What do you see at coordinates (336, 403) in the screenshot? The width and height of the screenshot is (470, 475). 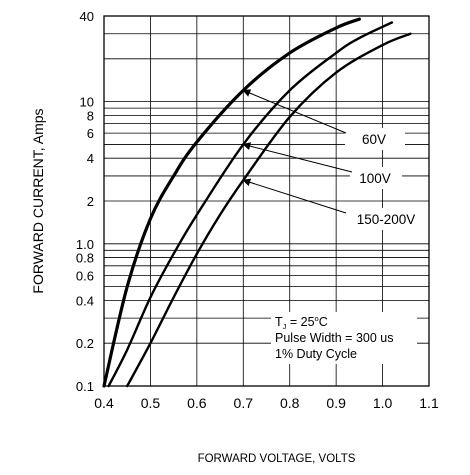 I see `x-tick-label: 0.9` at bounding box center [336, 403].